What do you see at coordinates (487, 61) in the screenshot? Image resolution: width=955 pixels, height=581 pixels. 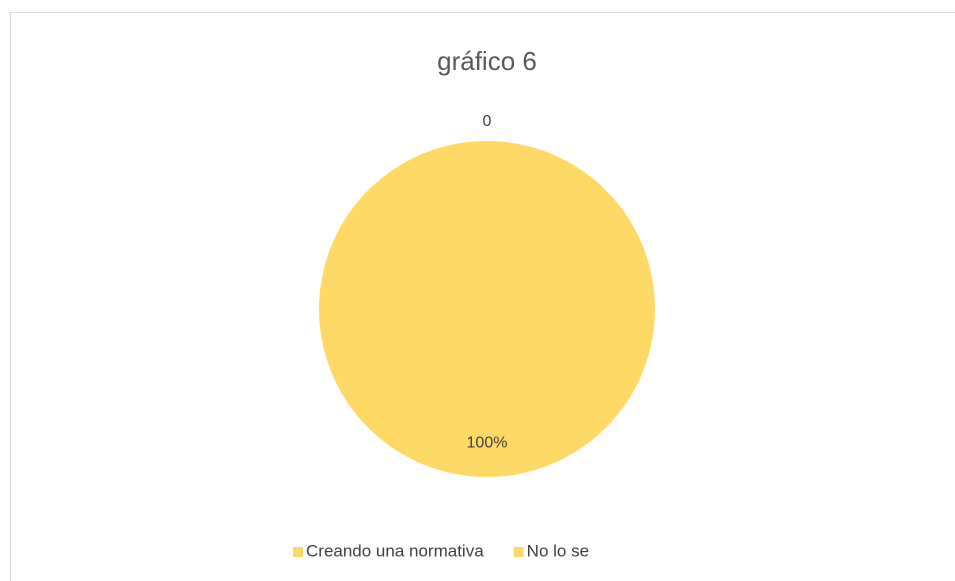 I see `chart-title: gráfico 6` at bounding box center [487, 61].